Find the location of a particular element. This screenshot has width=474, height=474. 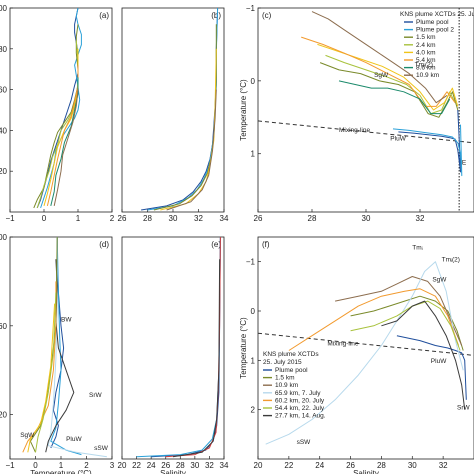

x-tick-label: 24 is located at coordinates (319, 465).